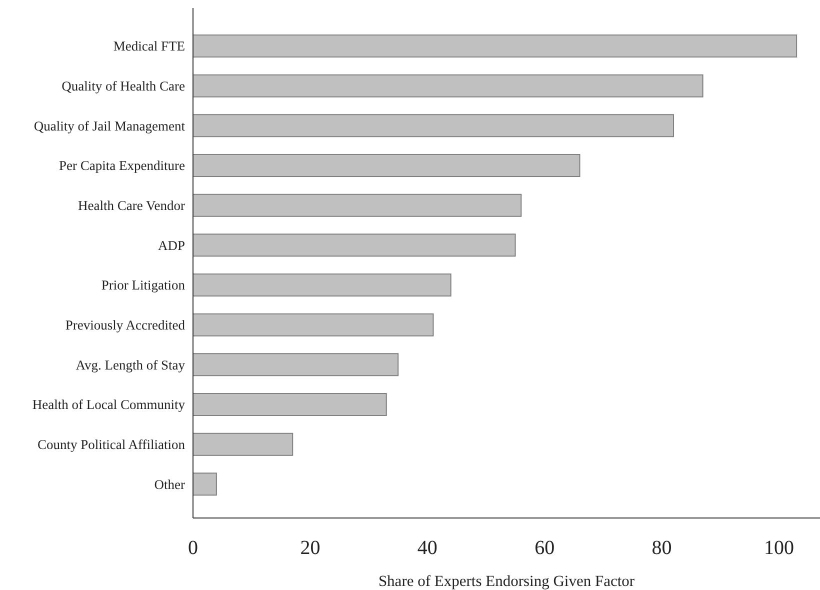 The height and width of the screenshot is (590, 820). What do you see at coordinates (112, 444) in the screenshot?
I see `y-tick-label: County Political Affiliation` at bounding box center [112, 444].